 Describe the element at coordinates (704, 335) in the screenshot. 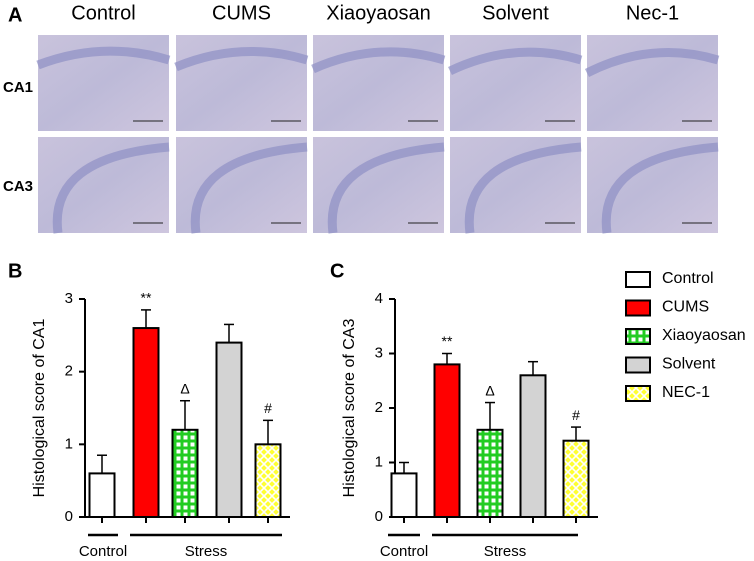

I see `legend-label: Xiaoyaosan` at that location.